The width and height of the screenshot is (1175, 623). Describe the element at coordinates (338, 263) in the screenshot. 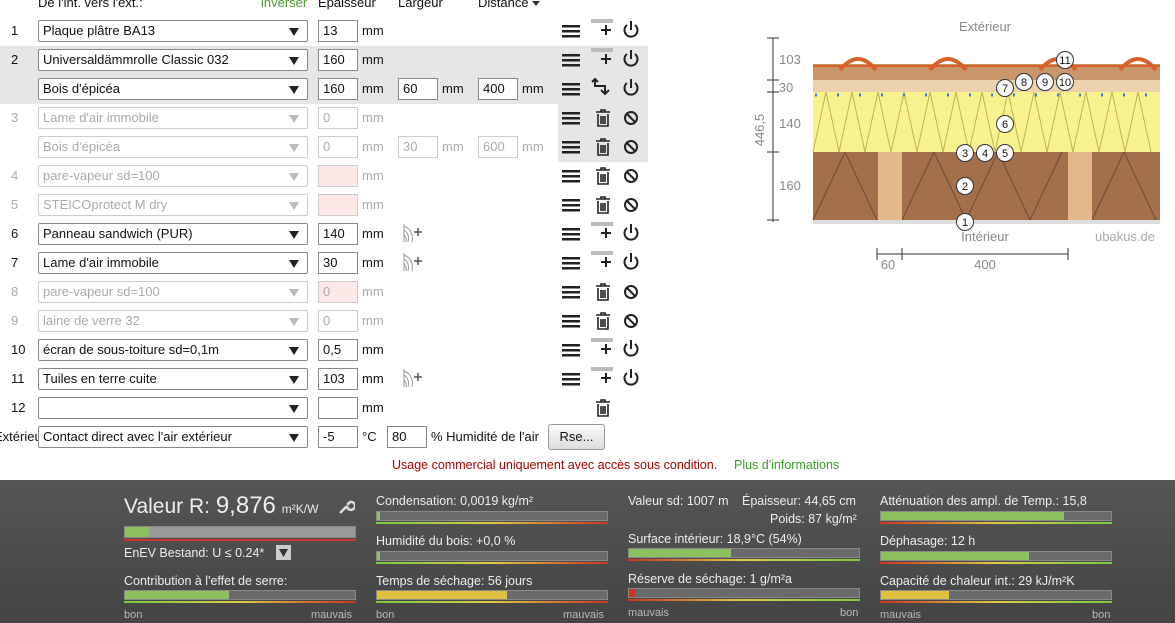

I see `thickness-input: 30` at that location.